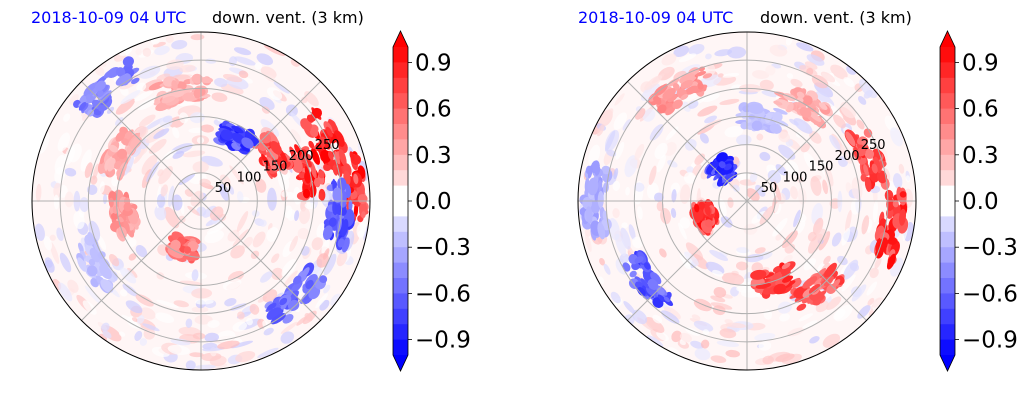 This screenshot has height=401, width=1036. Describe the element at coordinates (980, 63) in the screenshot. I see `colorbar-tick-label: 0.9` at that location.